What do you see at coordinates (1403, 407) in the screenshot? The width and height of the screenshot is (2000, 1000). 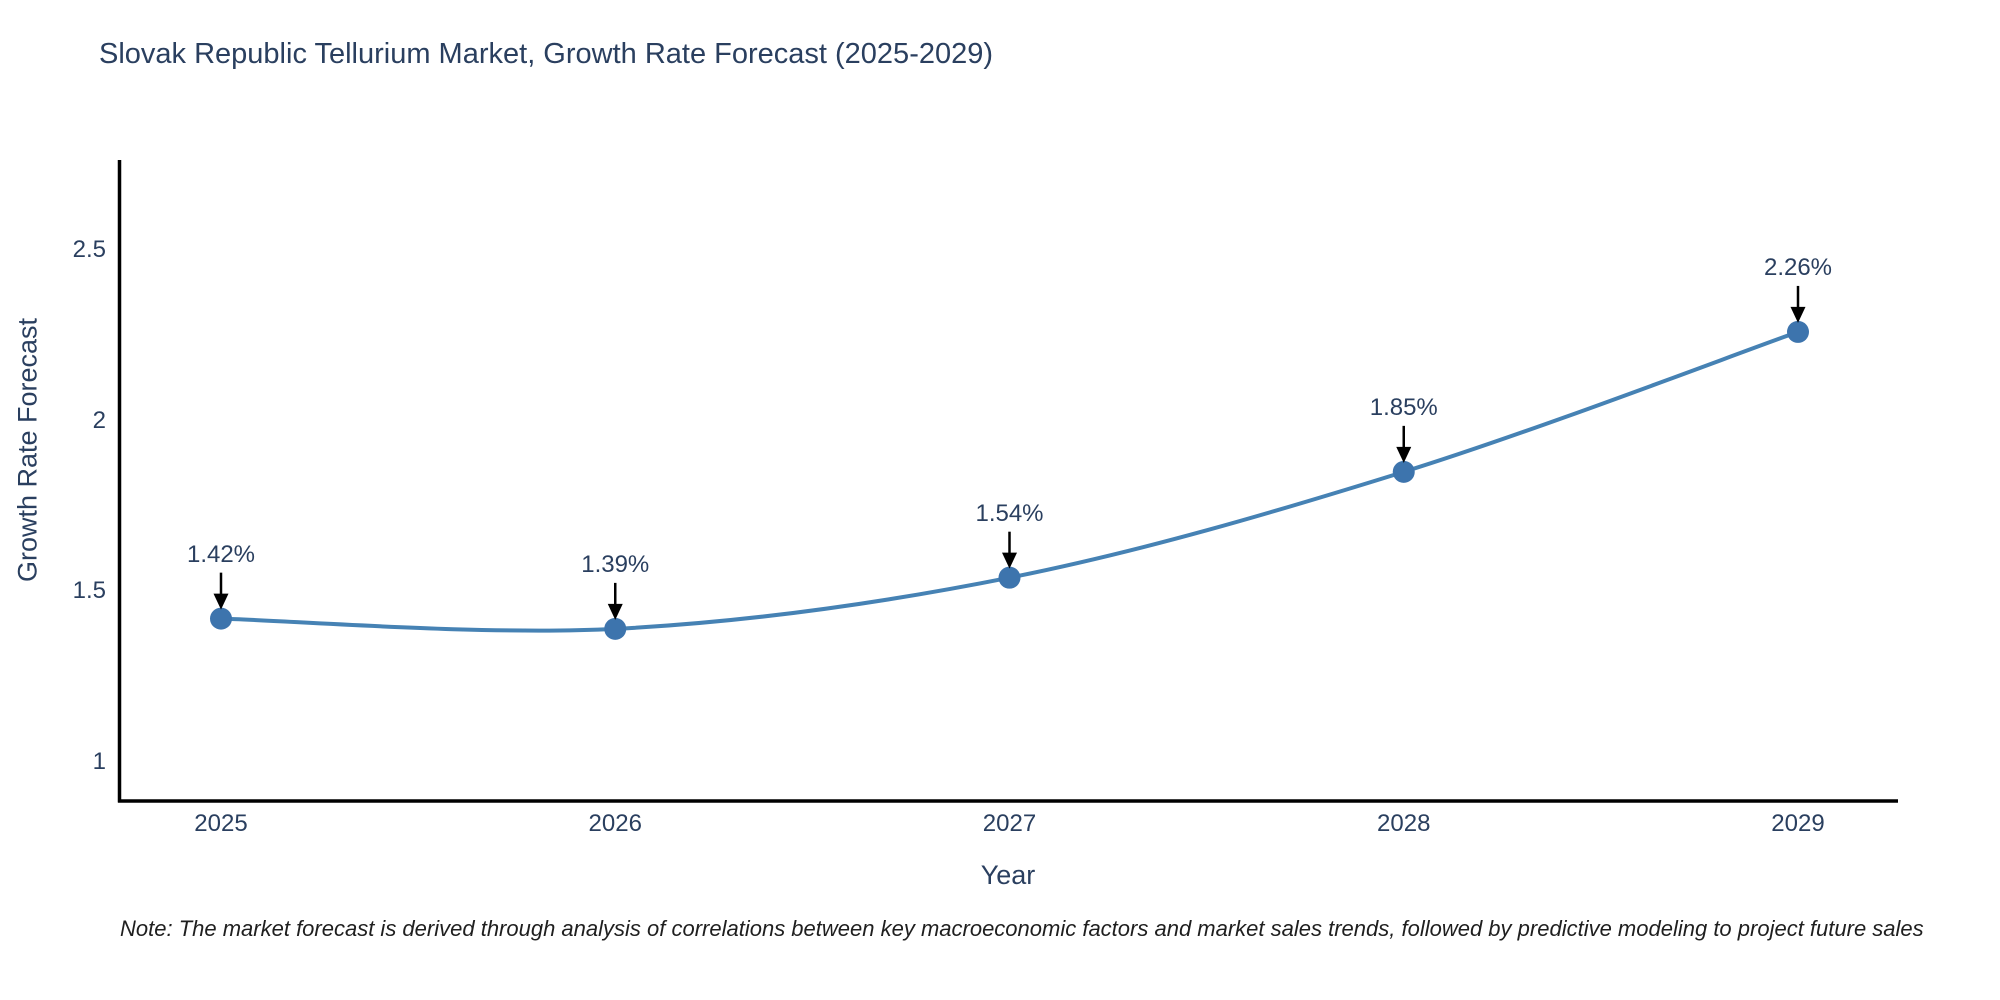 I see `data-point-value-label: 1.85%` at bounding box center [1403, 407].